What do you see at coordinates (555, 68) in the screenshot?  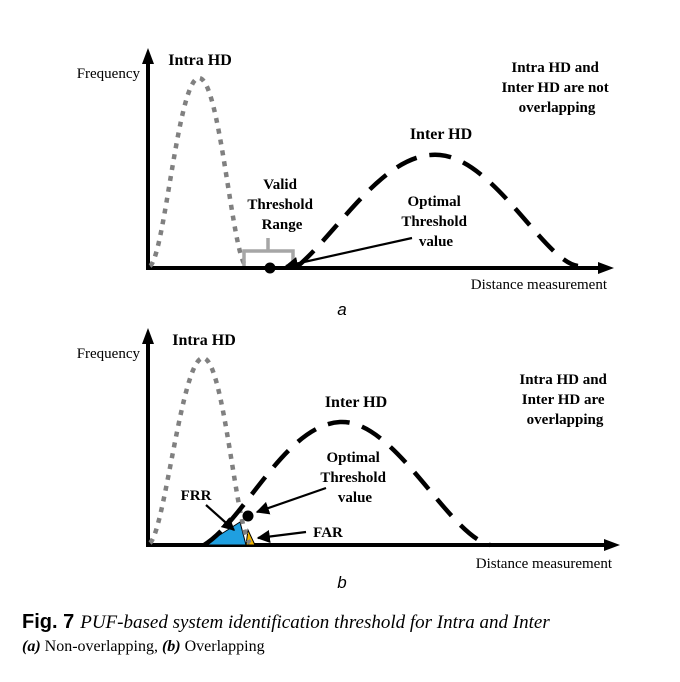 I see `panel-a-note-line: Intra HD and` at bounding box center [555, 68].